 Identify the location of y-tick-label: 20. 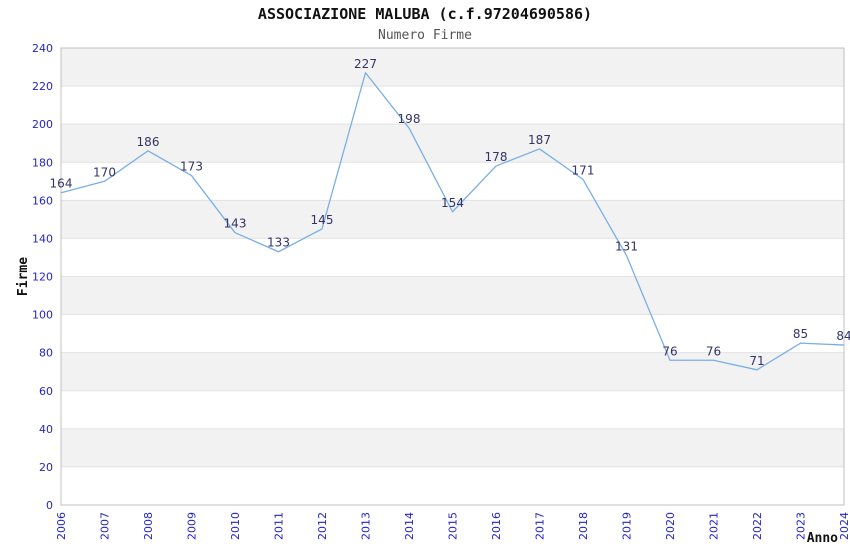
(46, 467).